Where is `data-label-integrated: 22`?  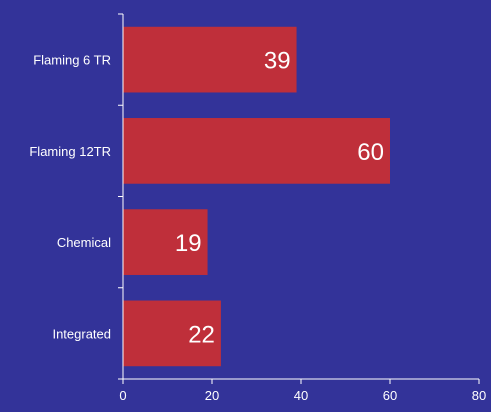
data-label-integrated: 22 is located at coordinates (201, 334).